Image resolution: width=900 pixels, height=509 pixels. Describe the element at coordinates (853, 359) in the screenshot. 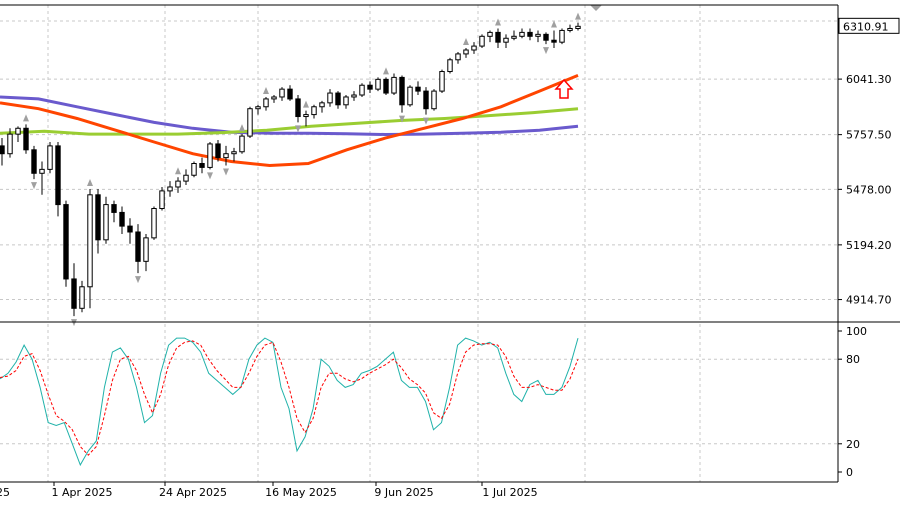

I see `stoch-tick-label: 80` at that location.